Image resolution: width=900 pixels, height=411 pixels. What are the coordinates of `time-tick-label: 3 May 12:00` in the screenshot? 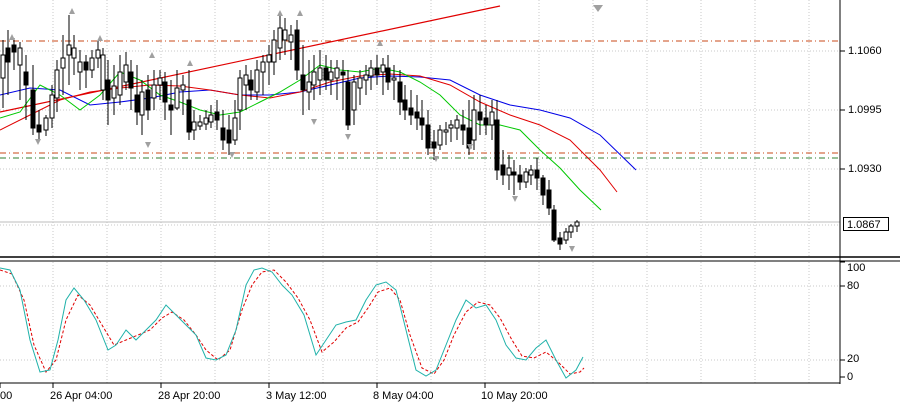 It's located at (296, 396).